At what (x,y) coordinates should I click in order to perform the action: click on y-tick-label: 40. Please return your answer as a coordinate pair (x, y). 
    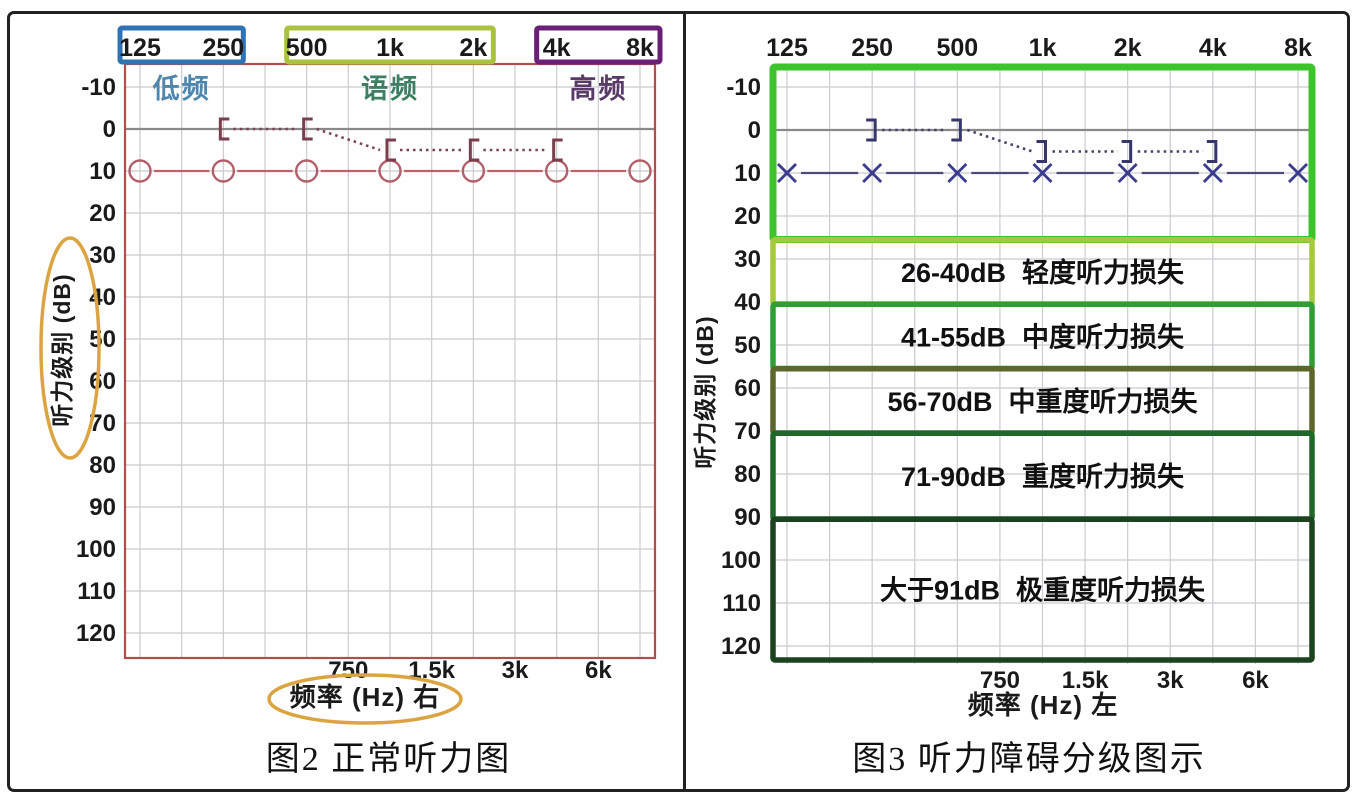
    Looking at the image, I should click on (747, 302).